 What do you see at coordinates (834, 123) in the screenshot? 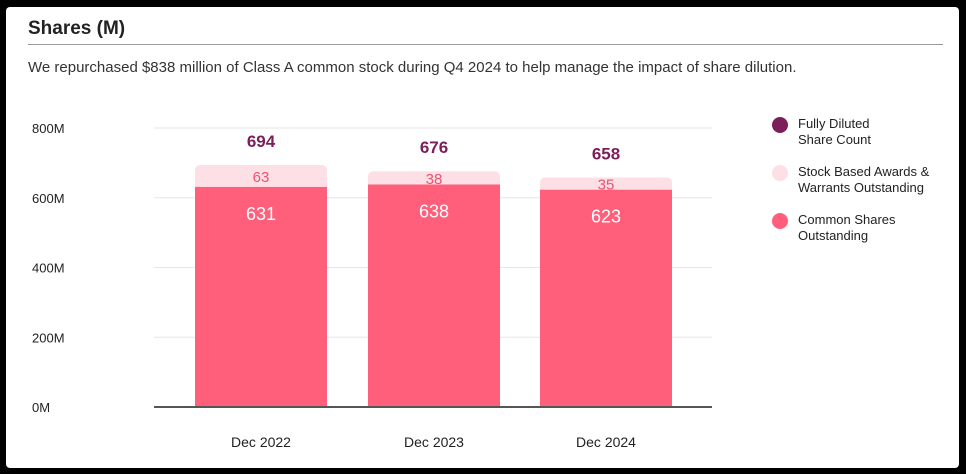
I see `legend-label: Fully Diluted` at bounding box center [834, 123].